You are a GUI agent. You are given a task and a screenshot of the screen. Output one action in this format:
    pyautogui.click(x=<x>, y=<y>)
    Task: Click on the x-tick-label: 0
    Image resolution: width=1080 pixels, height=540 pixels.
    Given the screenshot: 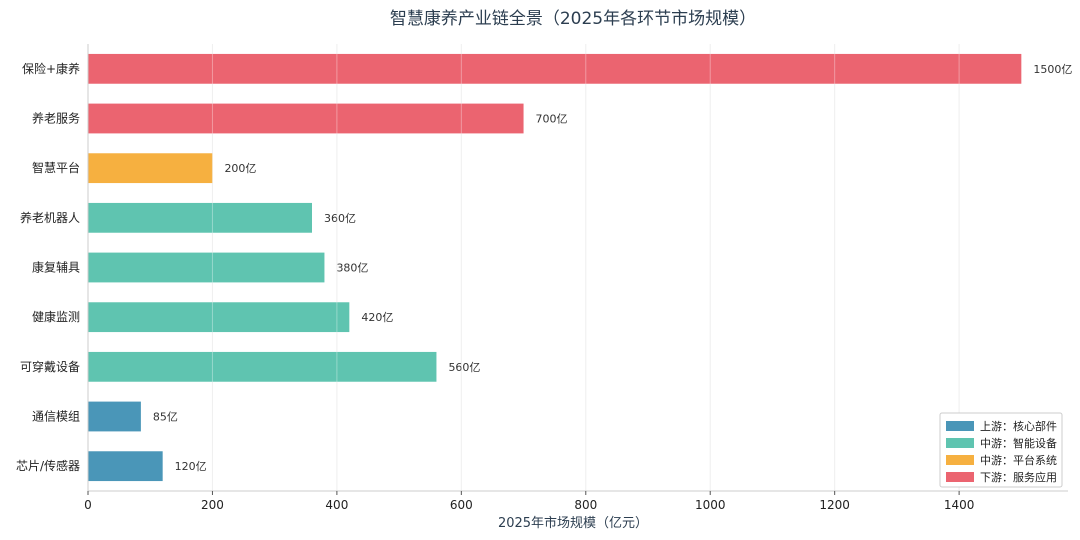 What is the action you would take?
    pyautogui.click(x=88, y=505)
    